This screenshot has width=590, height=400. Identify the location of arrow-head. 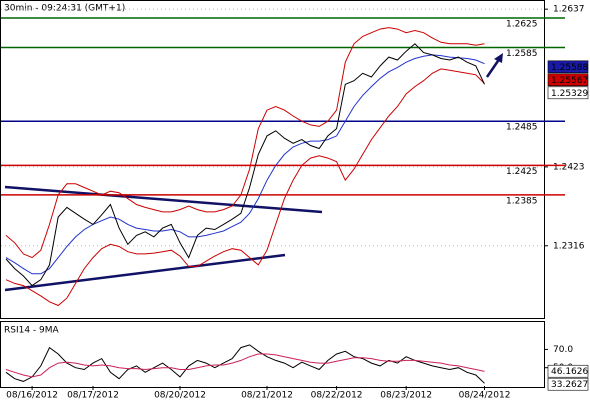
(498, 58).